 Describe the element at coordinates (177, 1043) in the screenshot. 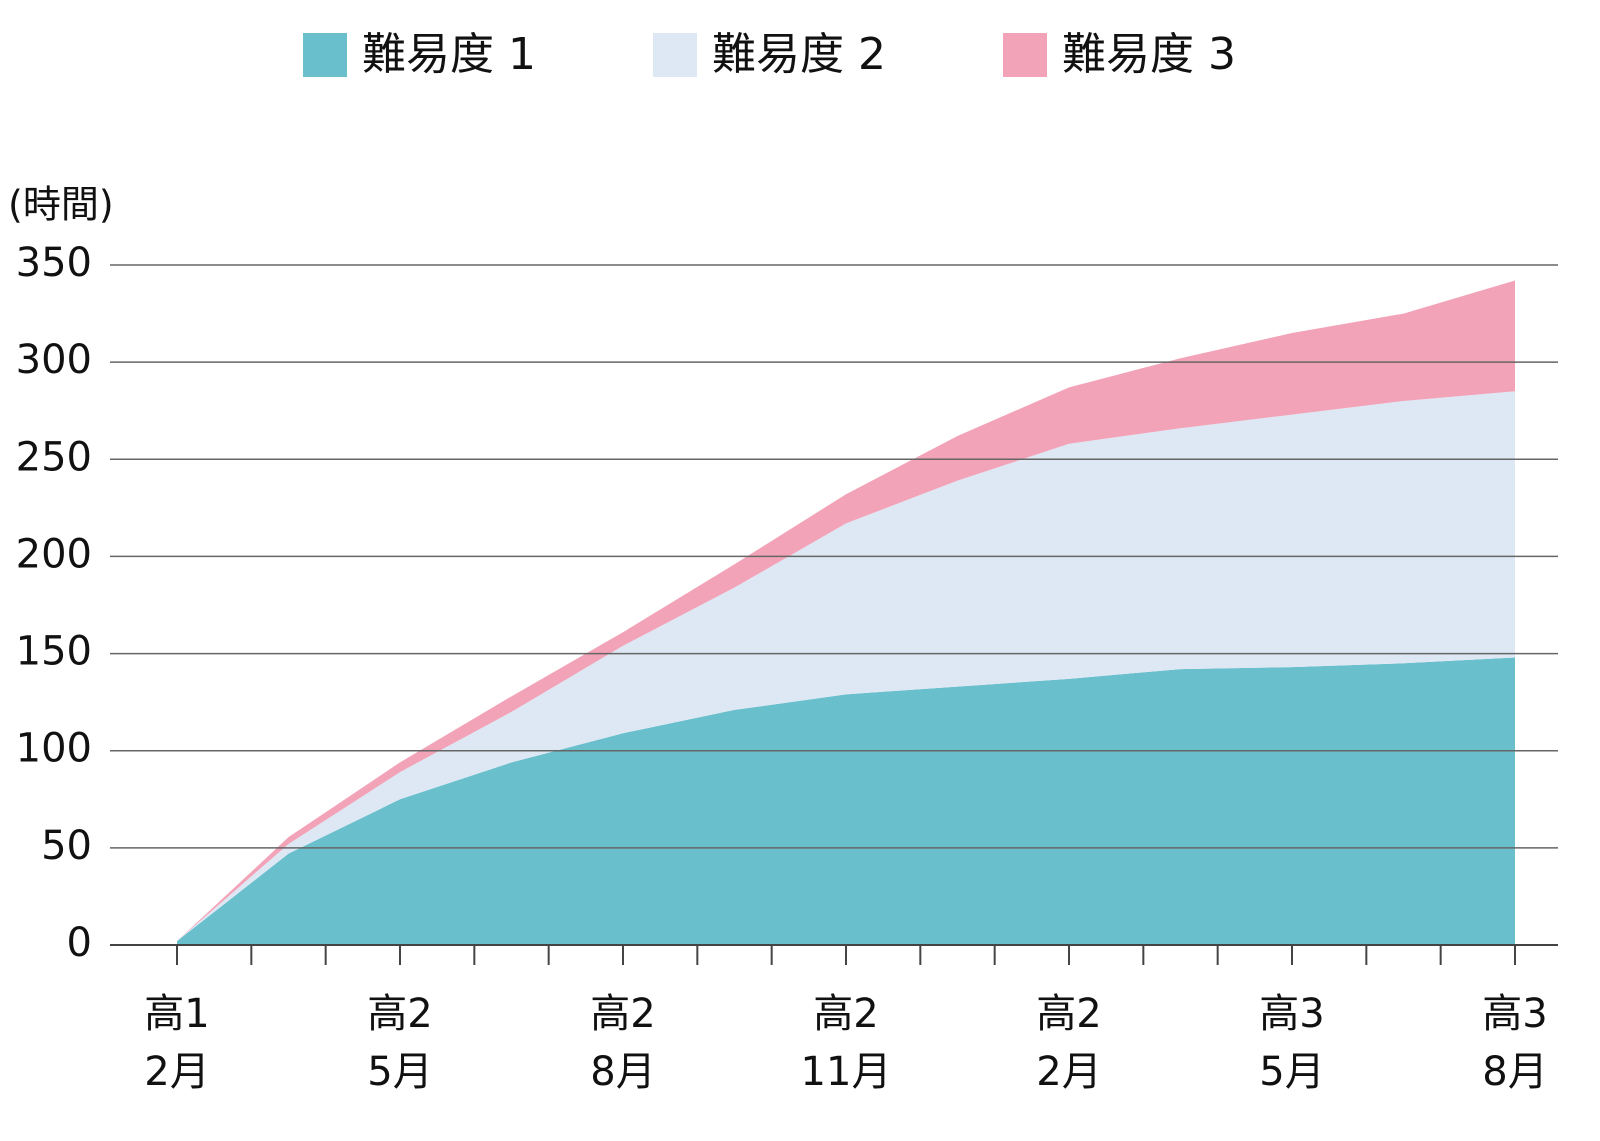

I see `x-tick-label: 高1 2月` at that location.